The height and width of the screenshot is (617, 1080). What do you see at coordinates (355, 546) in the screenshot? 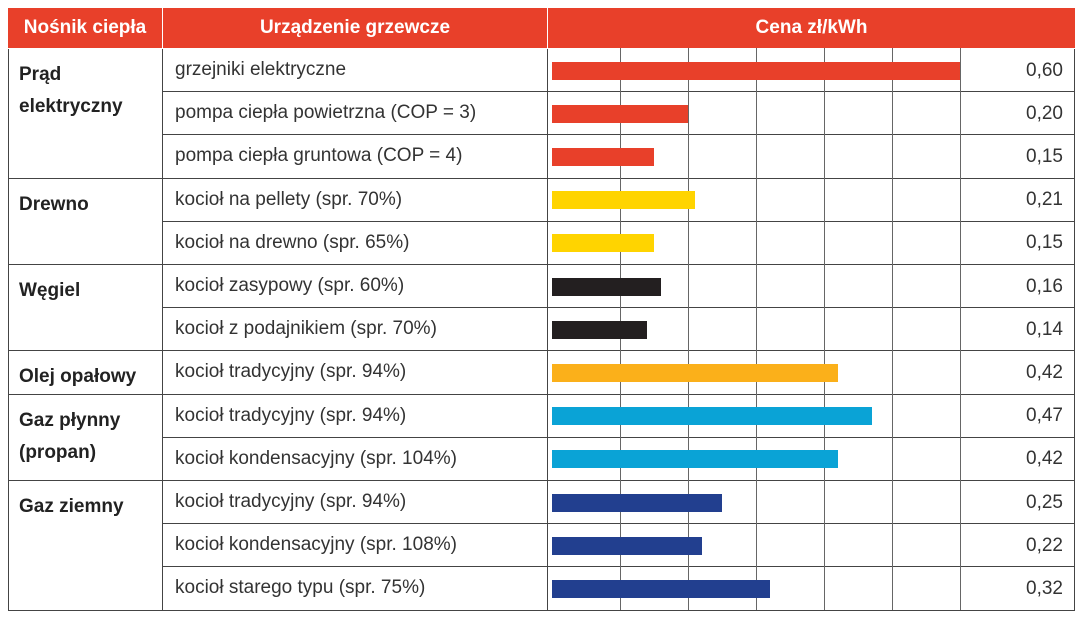
I see `device-cell: kocioł kondensacyjny (spr. 108%)` at bounding box center [355, 546].